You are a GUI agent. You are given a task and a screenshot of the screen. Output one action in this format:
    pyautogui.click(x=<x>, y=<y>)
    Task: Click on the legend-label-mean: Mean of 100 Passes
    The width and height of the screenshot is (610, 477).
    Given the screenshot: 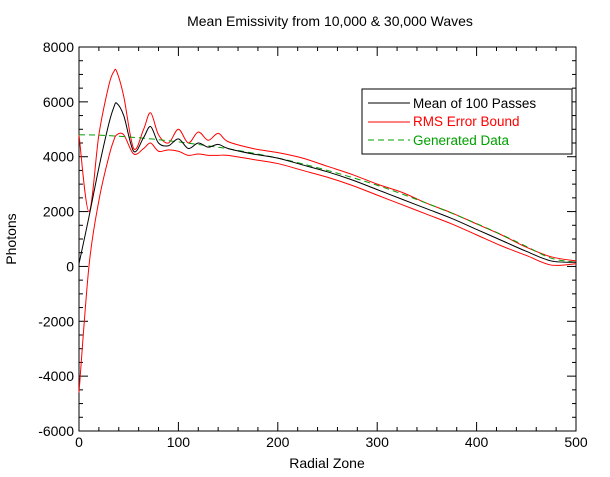 What is the action you would take?
    pyautogui.click(x=474, y=103)
    